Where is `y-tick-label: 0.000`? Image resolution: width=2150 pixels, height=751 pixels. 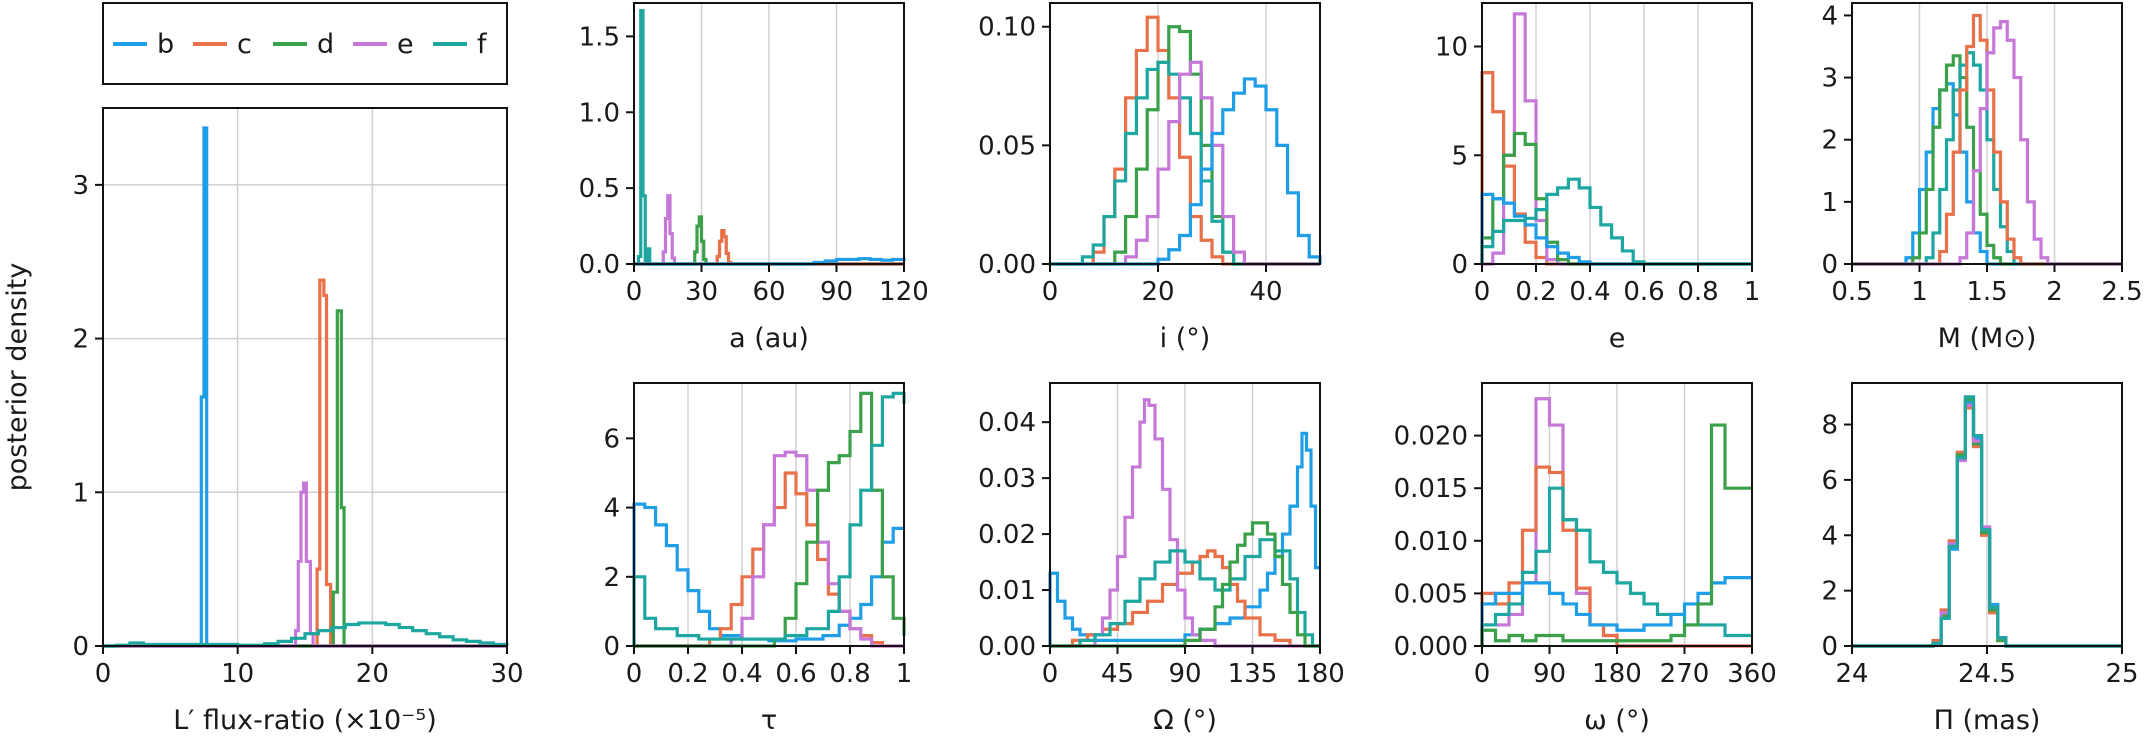 y-tick-label: 0.000 is located at coordinates (1431, 647).